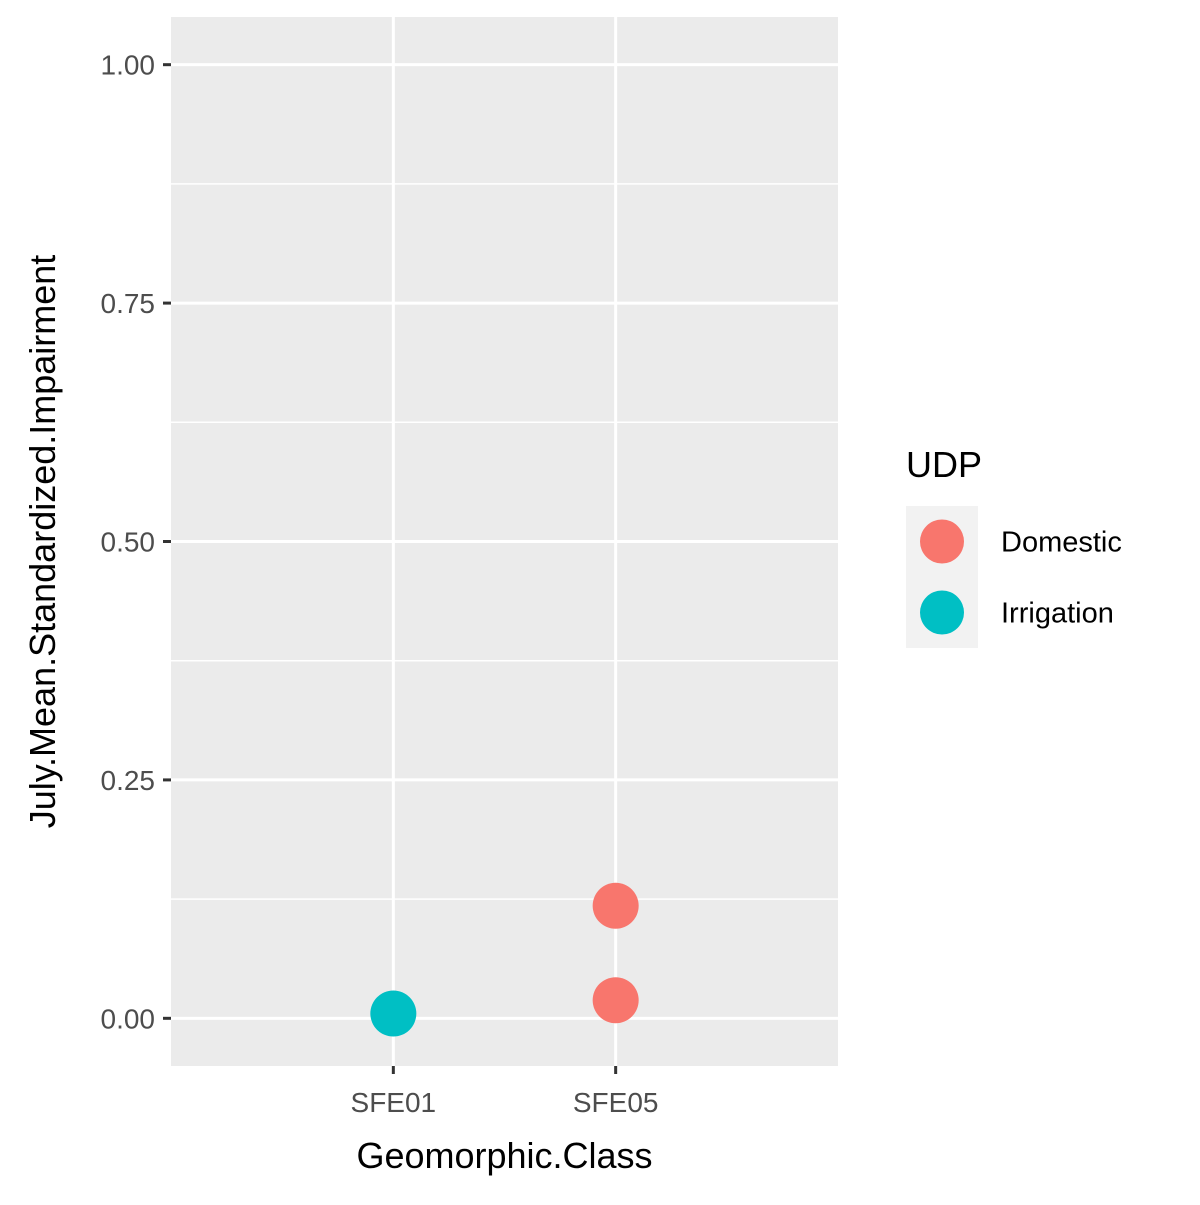 This screenshot has height=1205, width=1200. What do you see at coordinates (504, 1155) in the screenshot?
I see `x-axis-title: Geomorphic.Class` at bounding box center [504, 1155].